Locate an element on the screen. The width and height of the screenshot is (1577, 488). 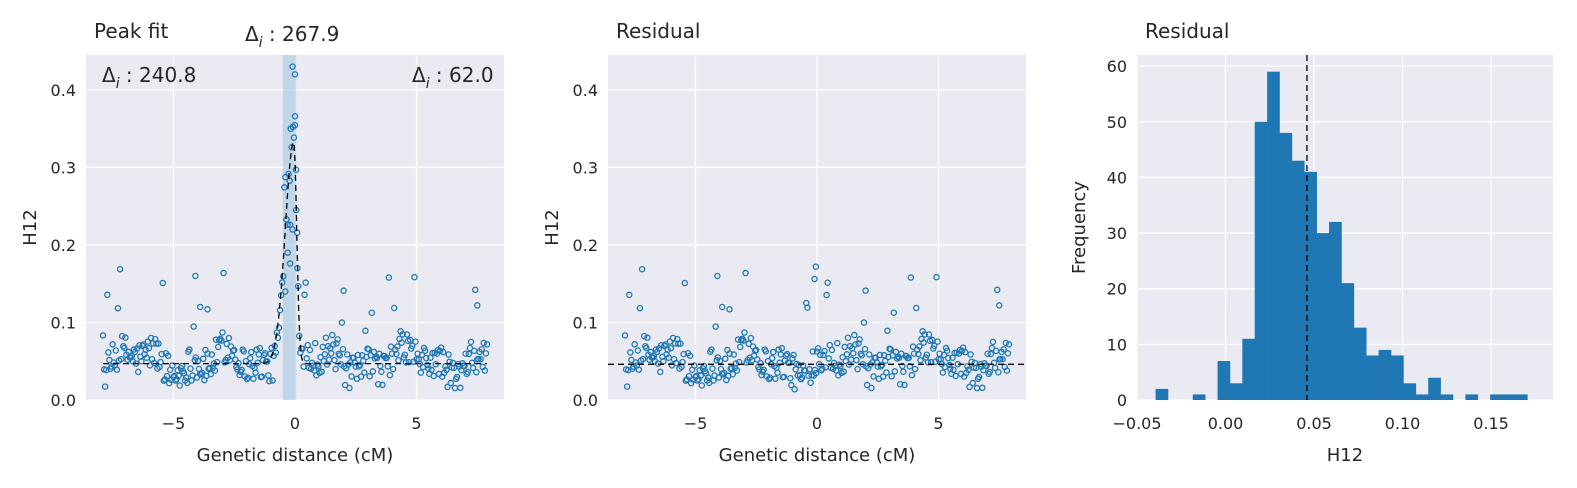
panel-title: Peak fit is located at coordinates (131, 31).